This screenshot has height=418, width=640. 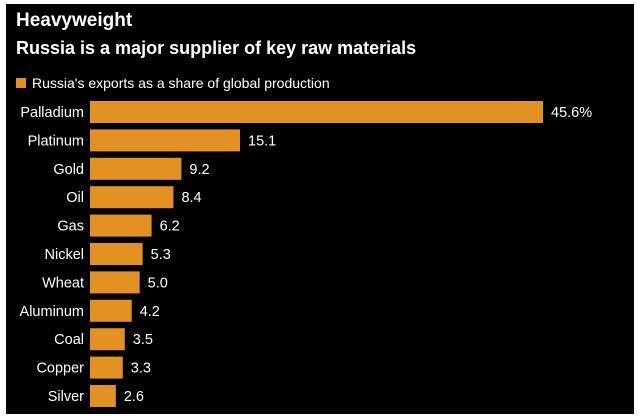 I want to click on category-label: Silver, so click(x=66, y=397).